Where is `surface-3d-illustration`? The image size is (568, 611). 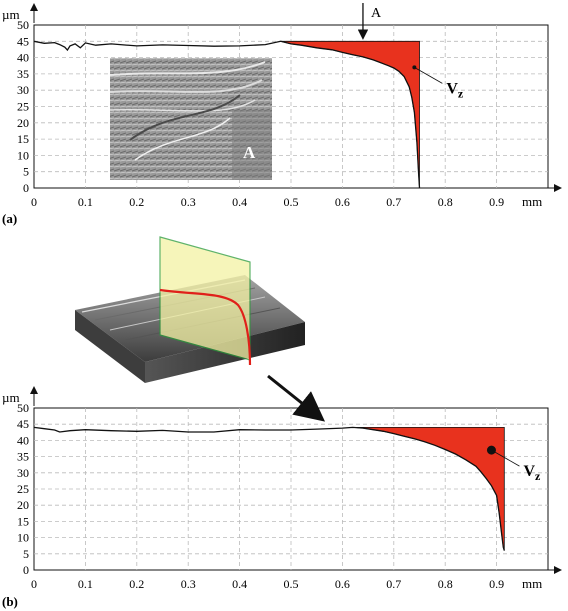 surface-3d-illustration is located at coordinates (190, 309).